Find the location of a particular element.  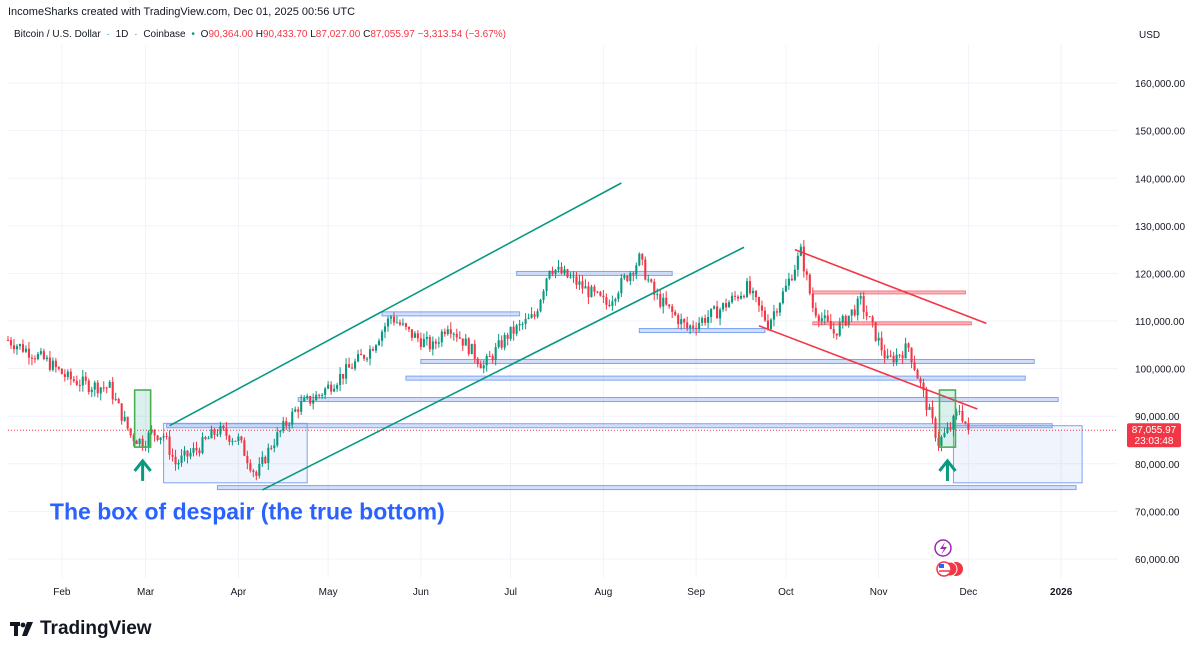

symbol-name: Bitcoin / U.S. Dollar is located at coordinates (57, 34).